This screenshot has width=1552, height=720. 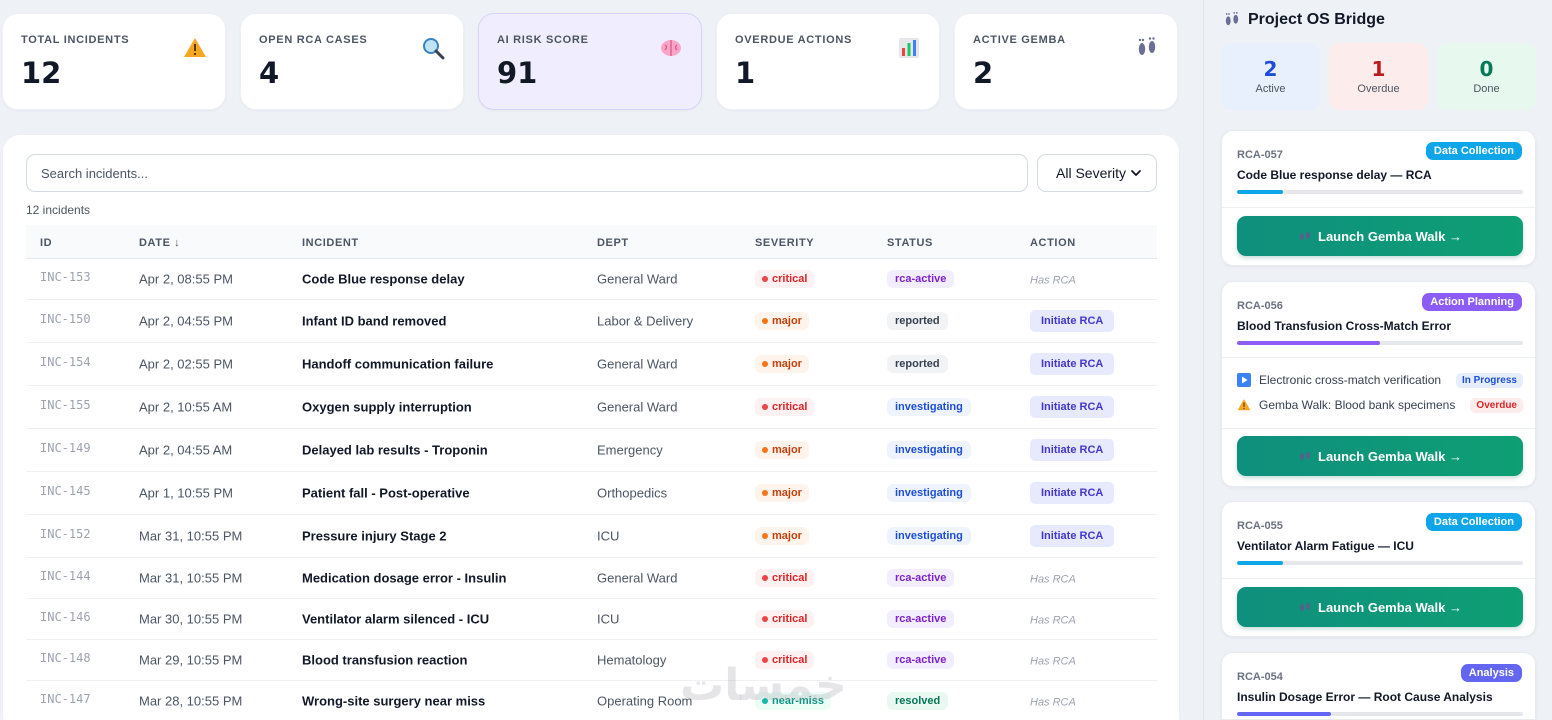 I want to click on bridge-stats: 2 Active 1 Overdue 0 Done, so click(x=1378, y=76).